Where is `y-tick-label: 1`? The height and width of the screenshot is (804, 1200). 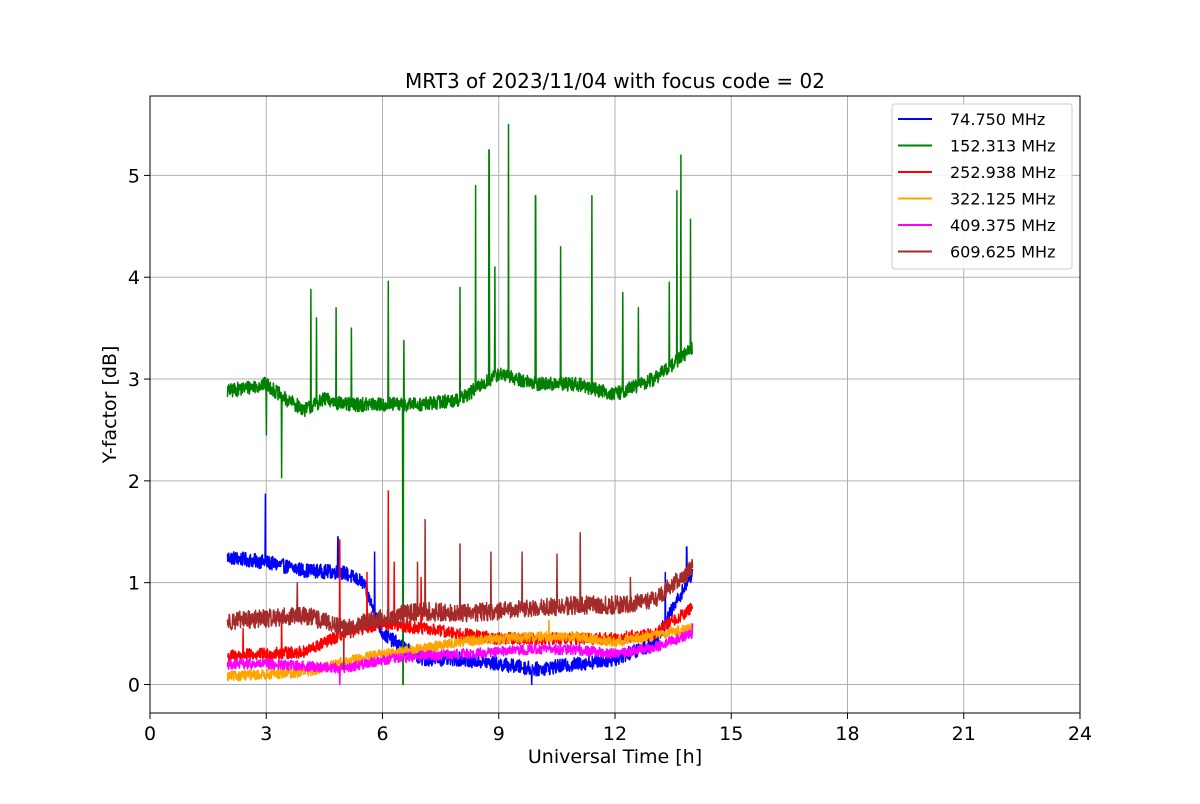 y-tick-label: 1 is located at coordinates (134, 584).